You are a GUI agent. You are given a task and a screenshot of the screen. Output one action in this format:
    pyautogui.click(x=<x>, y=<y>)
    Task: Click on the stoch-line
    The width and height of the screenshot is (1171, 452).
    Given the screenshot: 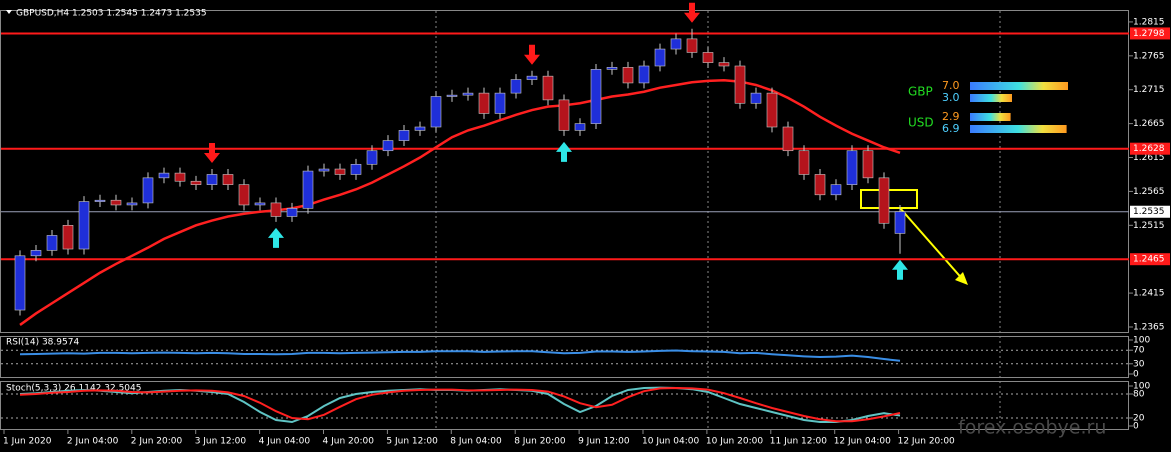 What is the action you would take?
    pyautogui.click(x=460, y=404)
    